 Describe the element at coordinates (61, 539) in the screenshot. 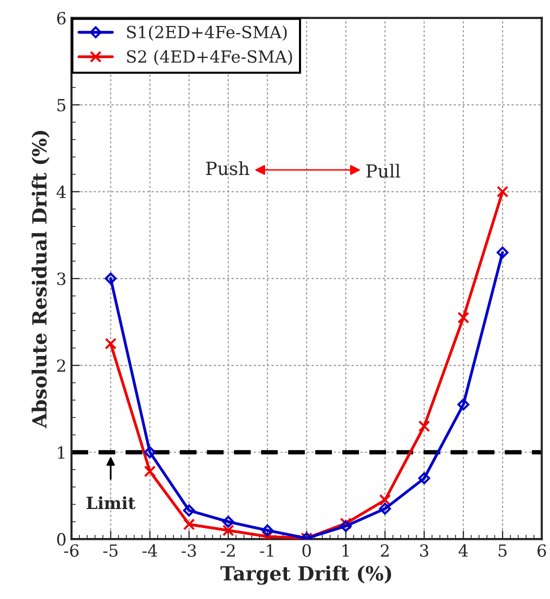

I see `y-tick-label: 0` at that location.